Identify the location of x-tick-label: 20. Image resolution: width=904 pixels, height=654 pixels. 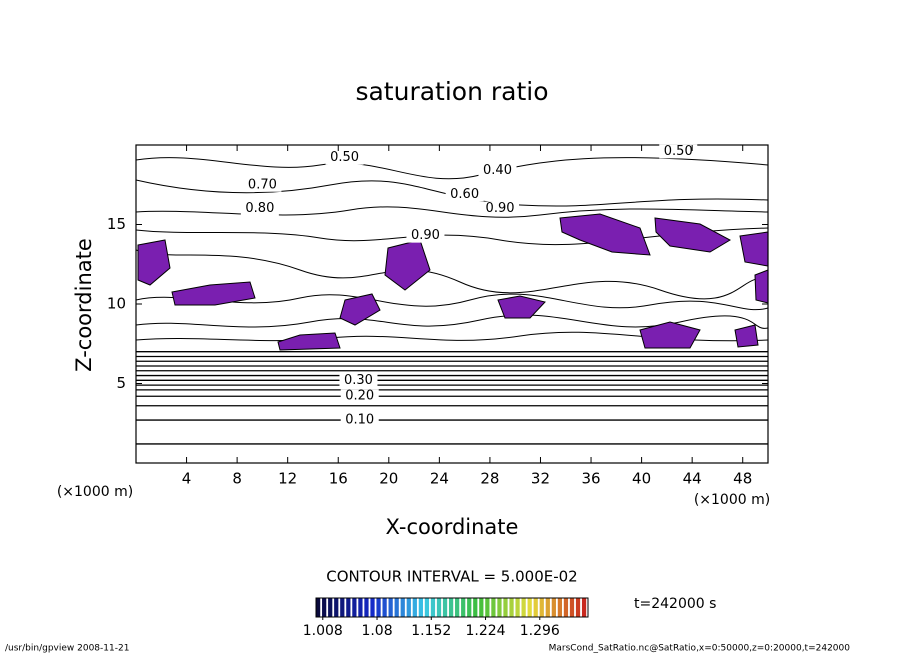
(388, 479).